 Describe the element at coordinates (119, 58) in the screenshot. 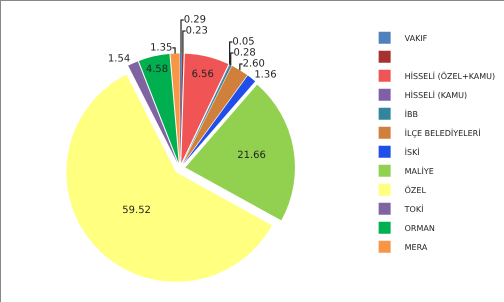

I see `data-label: 1.54` at that location.